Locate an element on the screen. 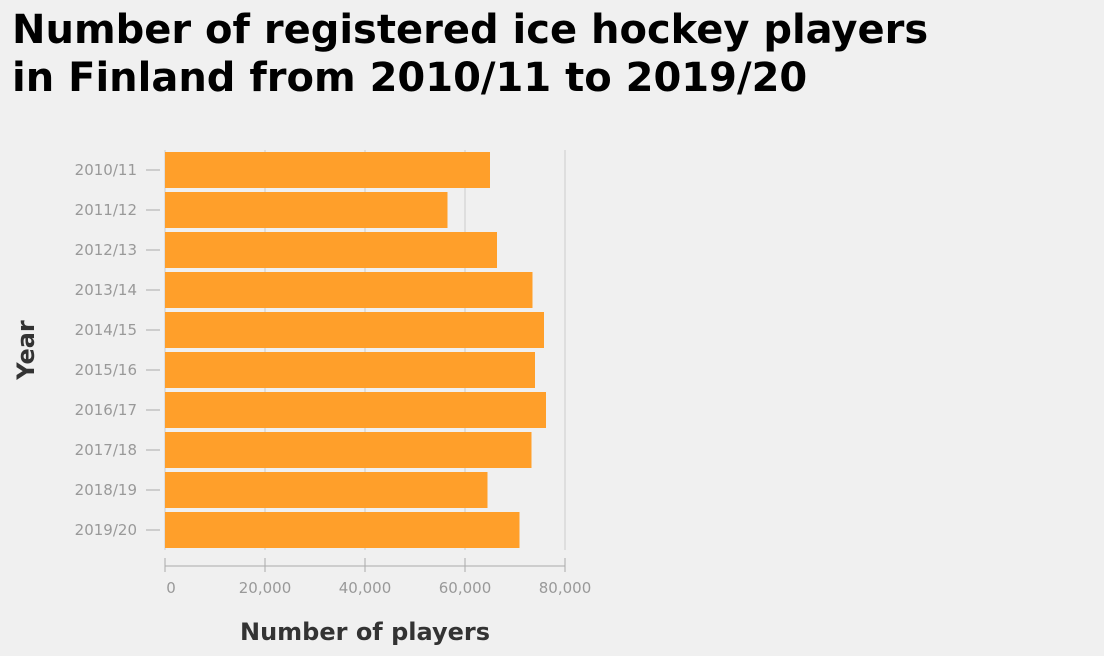  x-tick-label: 80,000 is located at coordinates (565, 588).